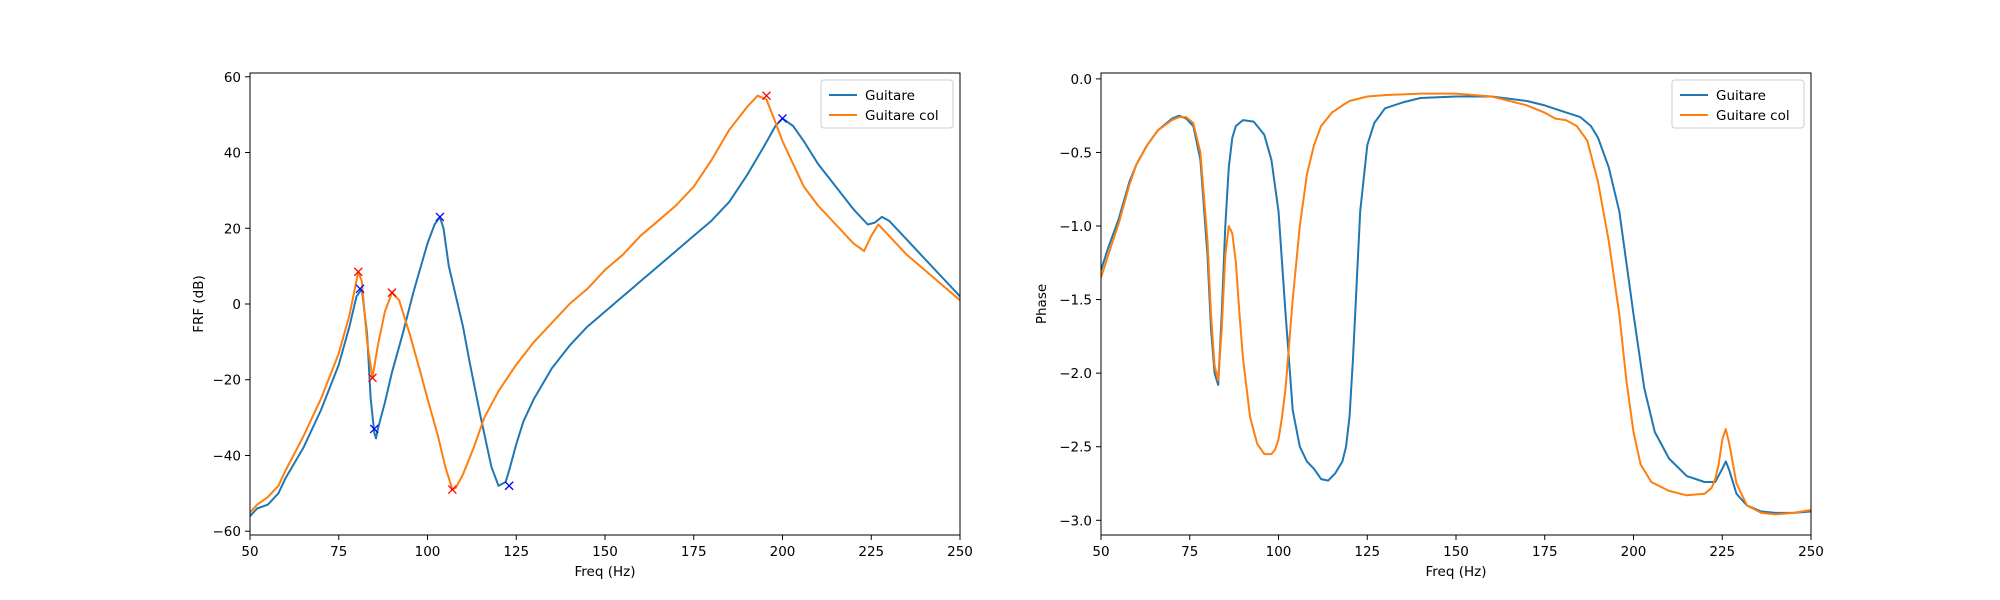 The image size is (2000, 600). Describe the element at coordinates (1100, 552) in the screenshot. I see `phase-x-tick-label: 50` at that location.